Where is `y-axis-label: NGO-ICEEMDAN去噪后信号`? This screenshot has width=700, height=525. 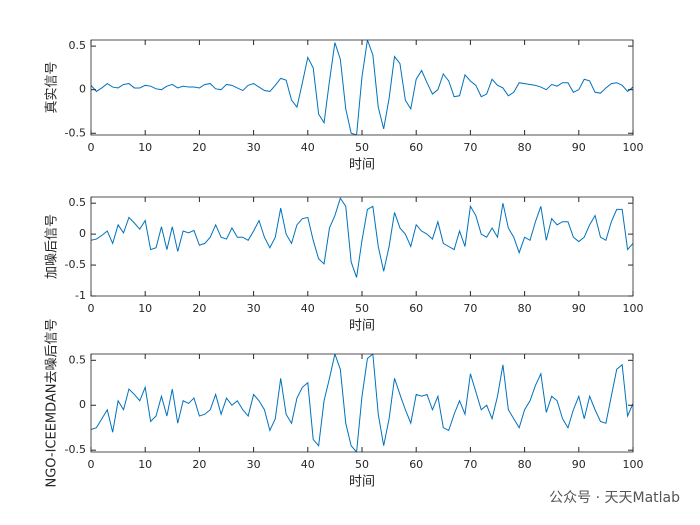 y-axis-label: NGO-ICEEMDAN去噪后信号 is located at coordinates (52, 402).